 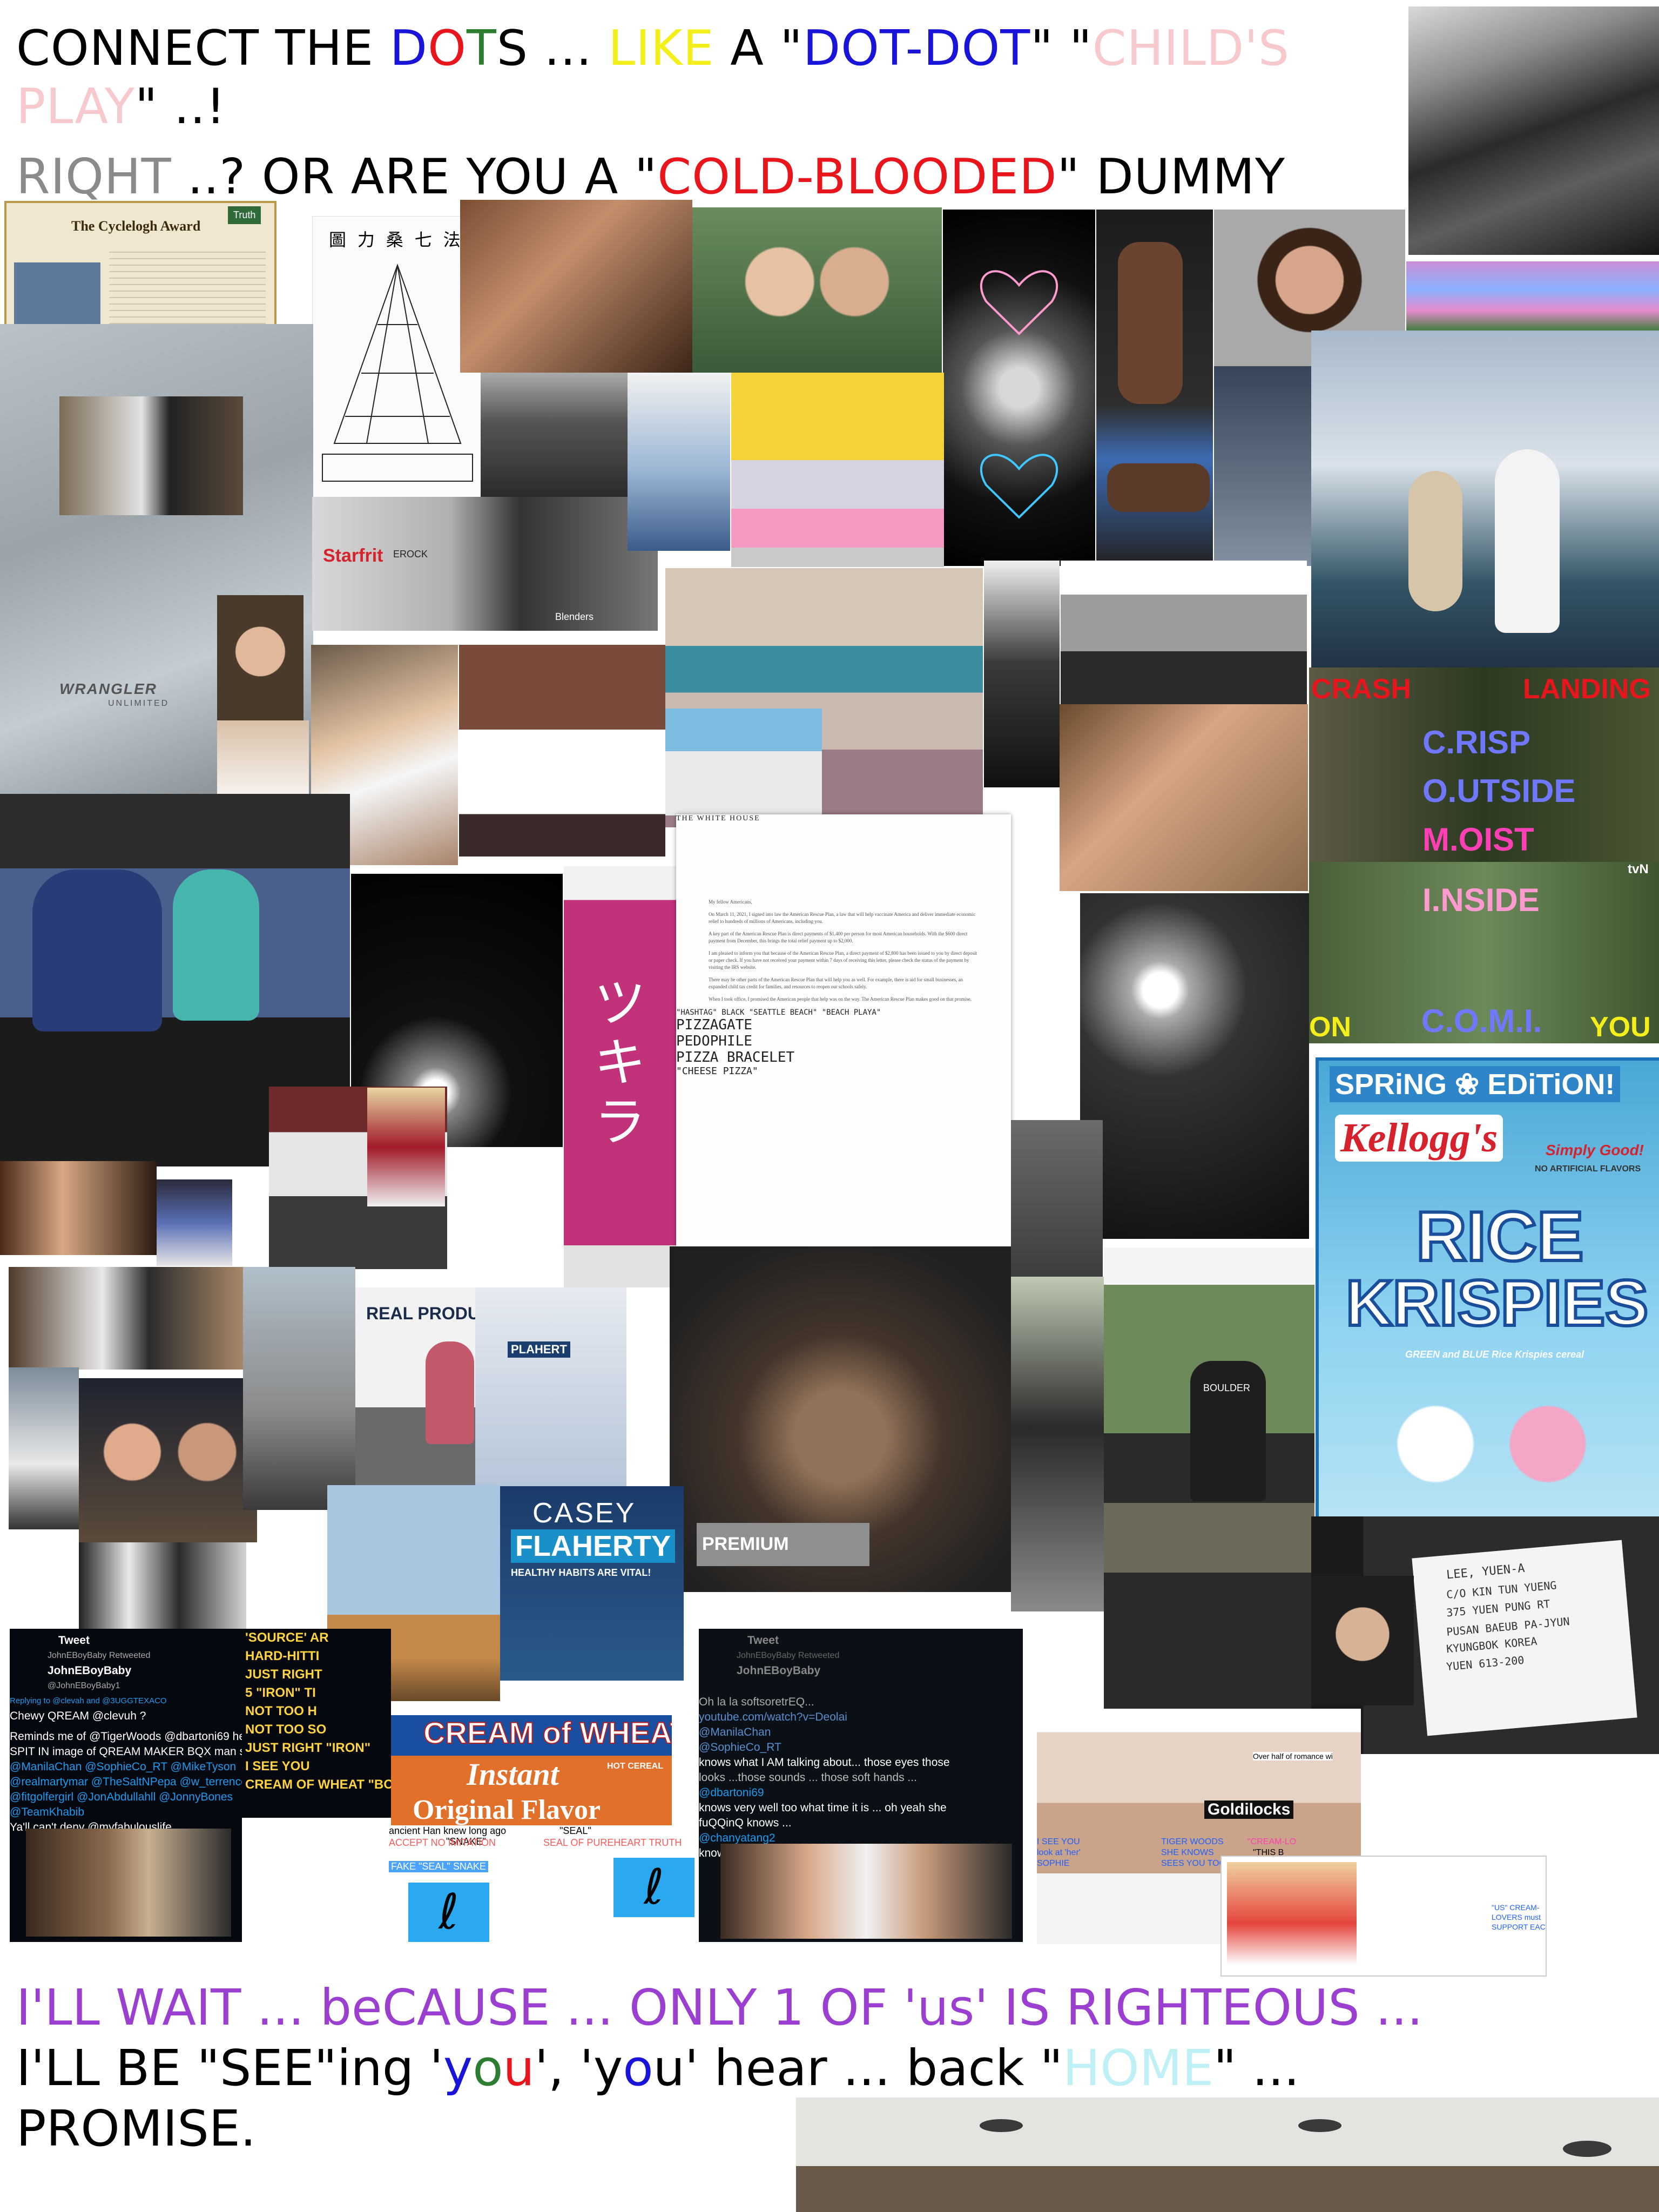 I want to click on seal-glyph-icon-2: ℓ, so click(x=653, y=1887).